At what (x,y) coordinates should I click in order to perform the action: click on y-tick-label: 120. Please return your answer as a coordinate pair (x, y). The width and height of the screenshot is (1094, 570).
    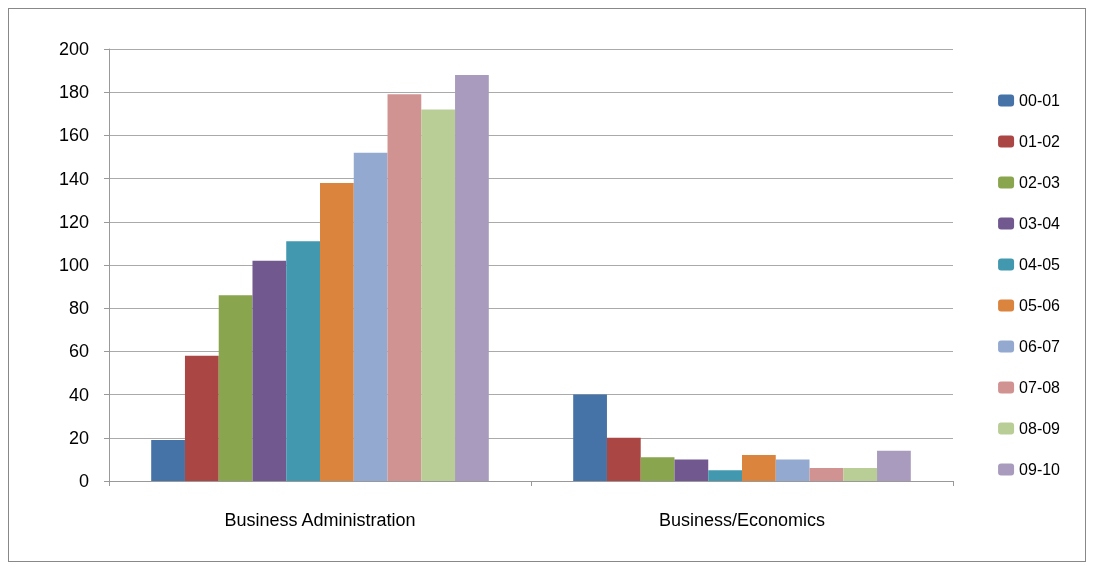
    Looking at the image, I should click on (73, 221).